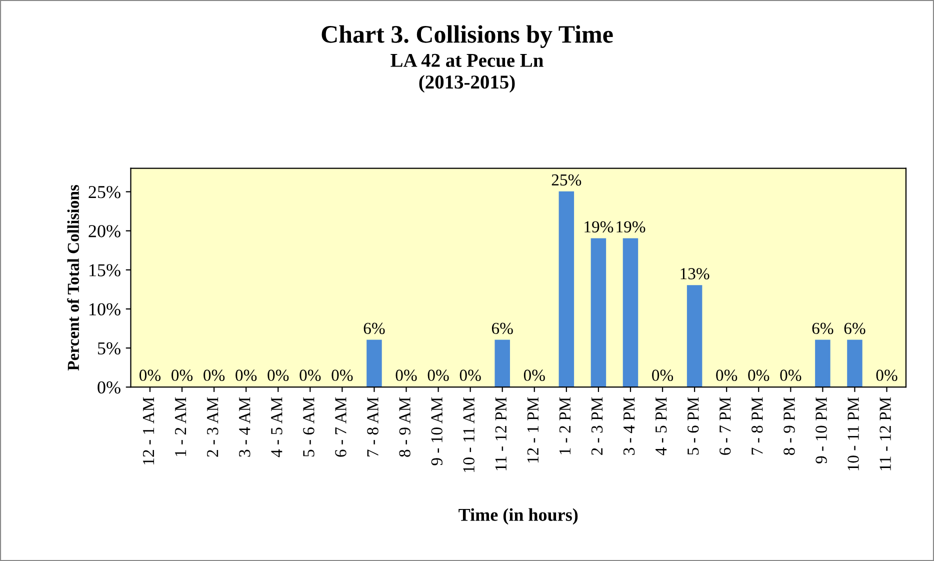  Describe the element at coordinates (467, 73) in the screenshot. I see `chart-subtitle: LA 42 at Pecue Ln (2013-2015)` at that location.